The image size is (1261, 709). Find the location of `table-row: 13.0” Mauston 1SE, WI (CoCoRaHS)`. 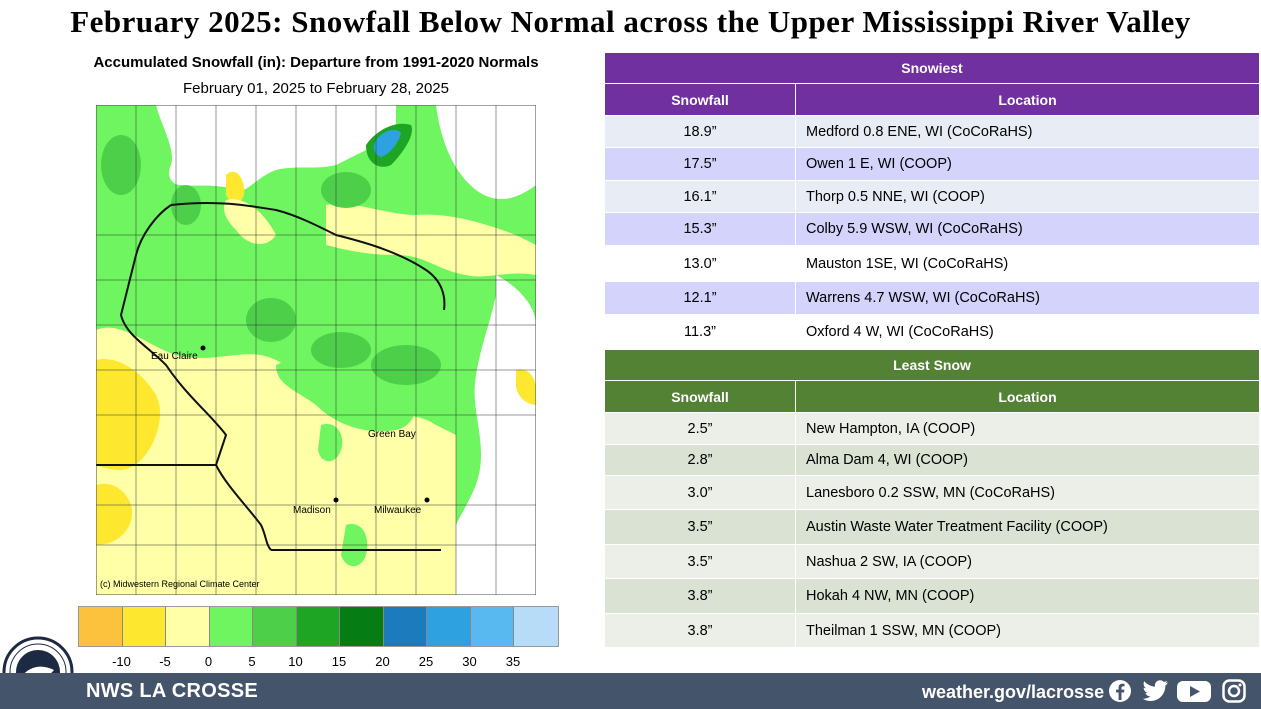

table-row: 13.0” Mauston 1SE, WI (CoCoRaHS) is located at coordinates (932, 263).